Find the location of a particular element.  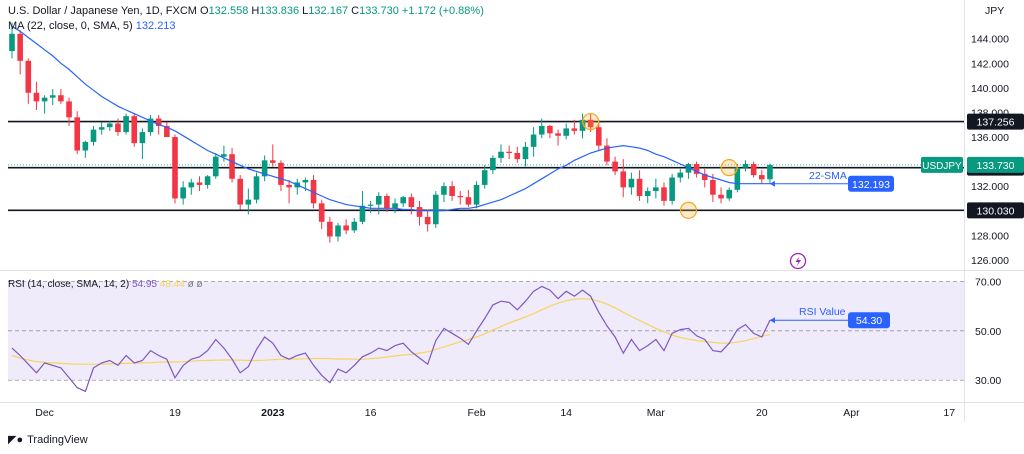

price-tags: USDJPY 133.730 132.193 is located at coordinates (936, 174).